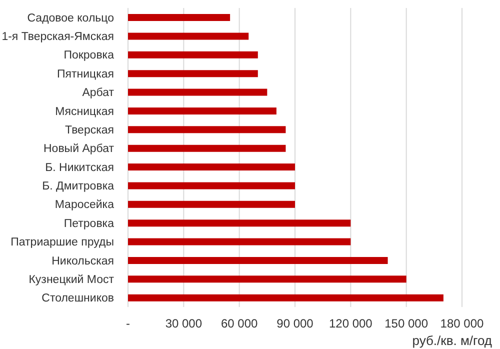 The height and width of the screenshot is (349, 500). Describe the element at coordinates (83, 261) in the screenshot. I see `y-tick-label: Никольская` at that location.